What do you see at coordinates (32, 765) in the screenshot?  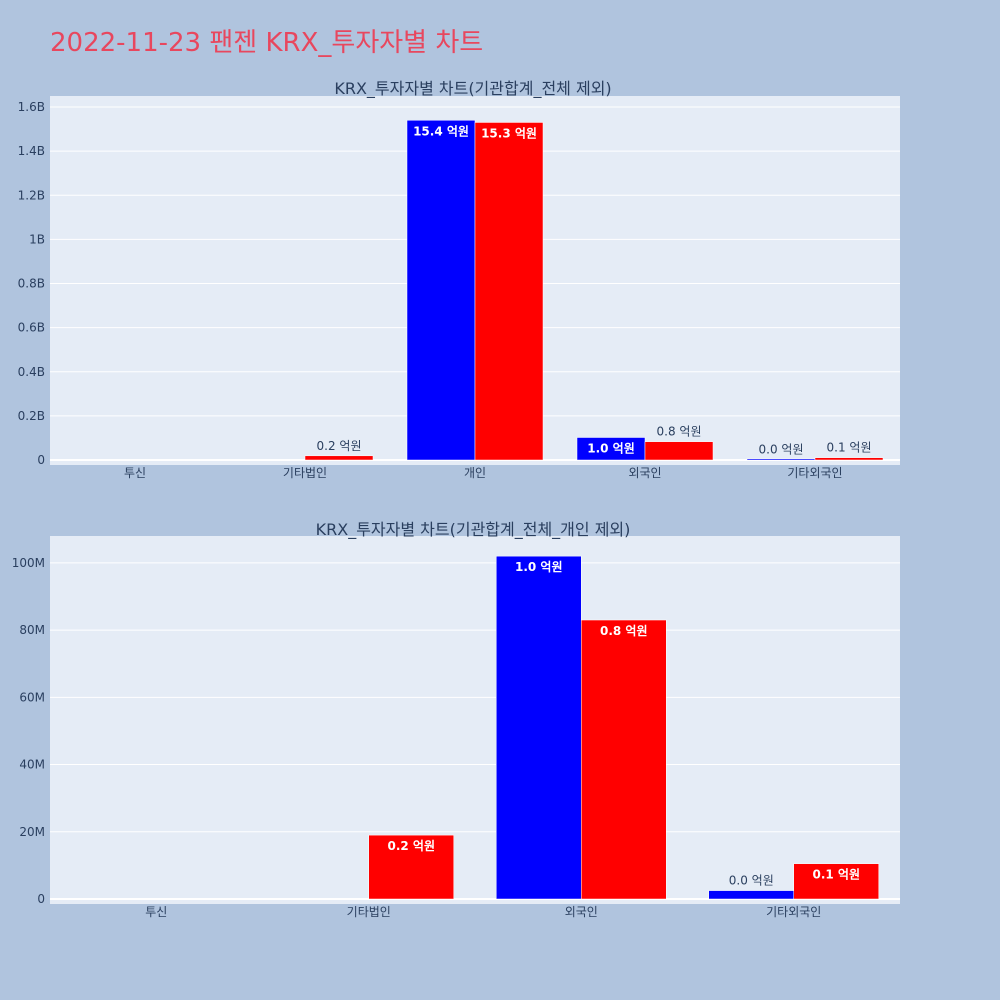 I see `y-tick-label: 40M` at bounding box center [32, 765].